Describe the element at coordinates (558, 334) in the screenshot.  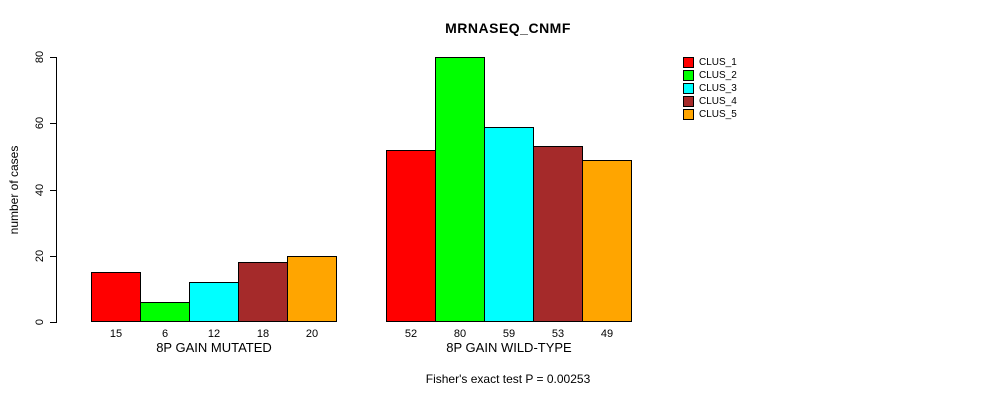
I see `bar-value-label: 53` at that location.